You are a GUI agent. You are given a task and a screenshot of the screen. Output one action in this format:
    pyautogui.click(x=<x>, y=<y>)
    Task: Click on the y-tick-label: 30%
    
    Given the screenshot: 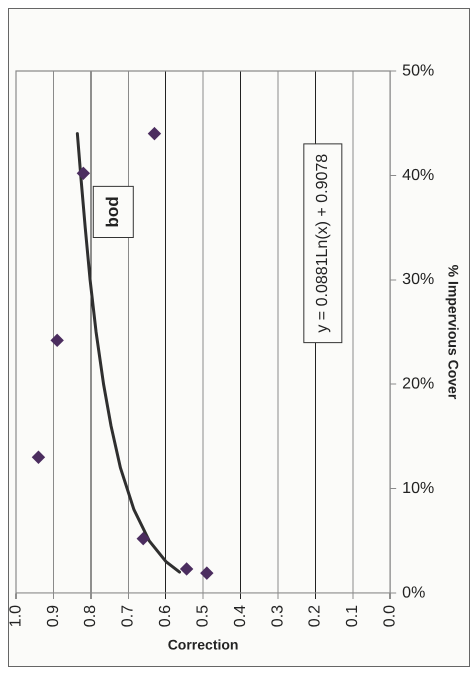 What is the action you would take?
    pyautogui.click(x=418, y=279)
    